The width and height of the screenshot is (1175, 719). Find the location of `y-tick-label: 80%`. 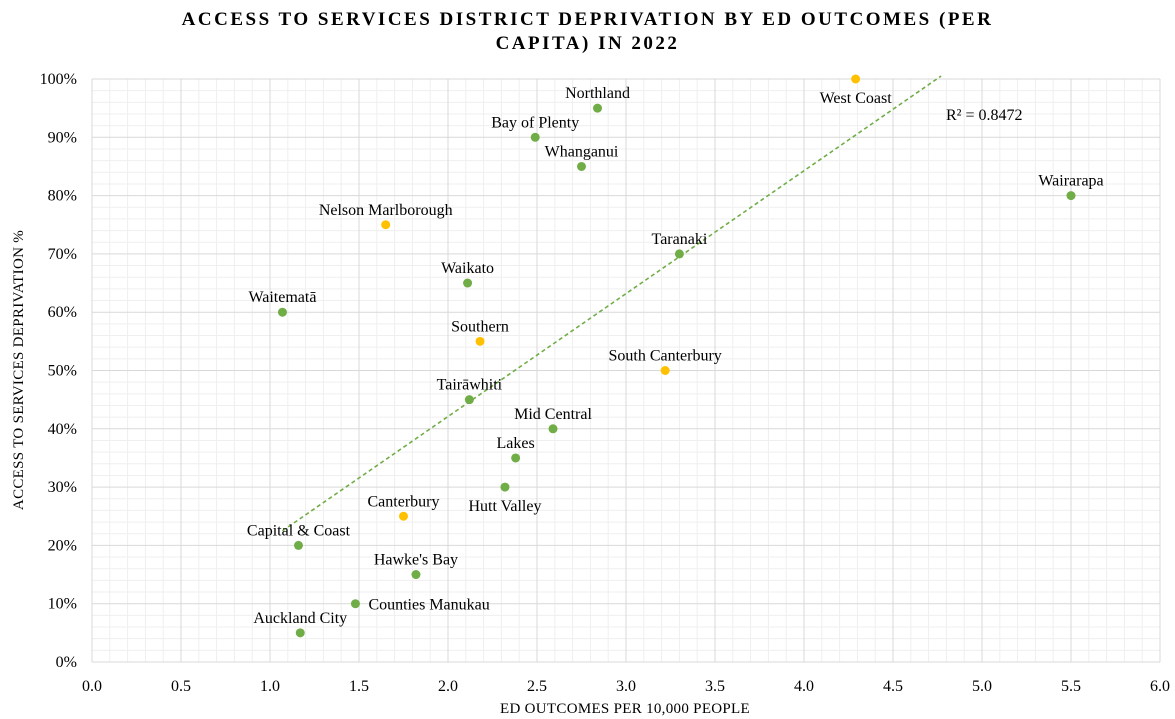

y-tick-label: 80% is located at coordinates (62, 196).